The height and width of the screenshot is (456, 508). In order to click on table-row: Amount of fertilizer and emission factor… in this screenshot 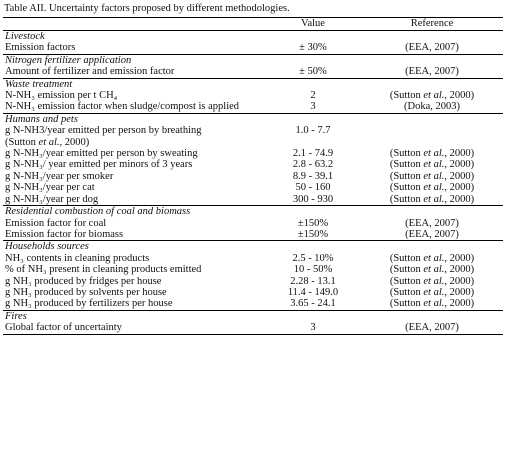, I will do `click(253, 72)`.